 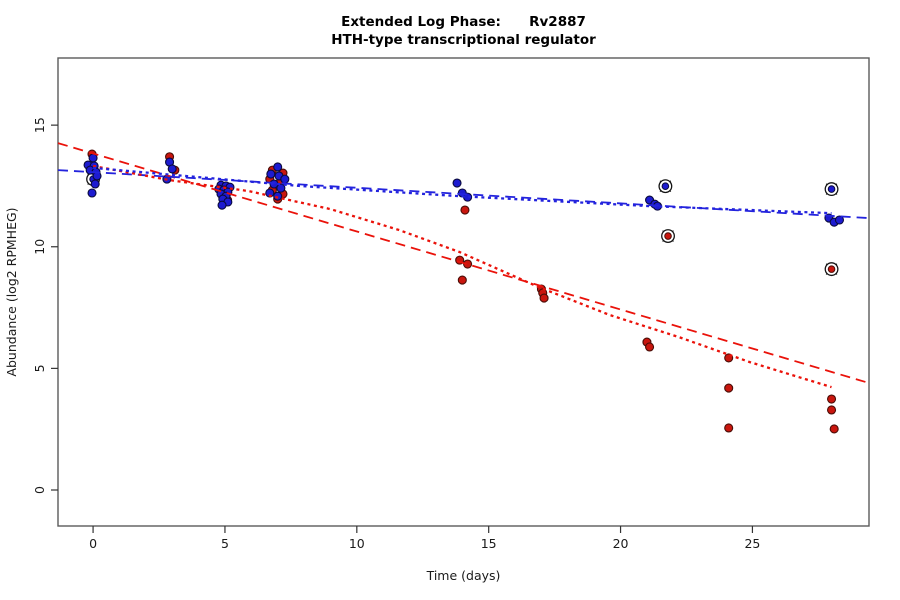 I want to click on y-tick-label: 0, so click(x=39, y=490).